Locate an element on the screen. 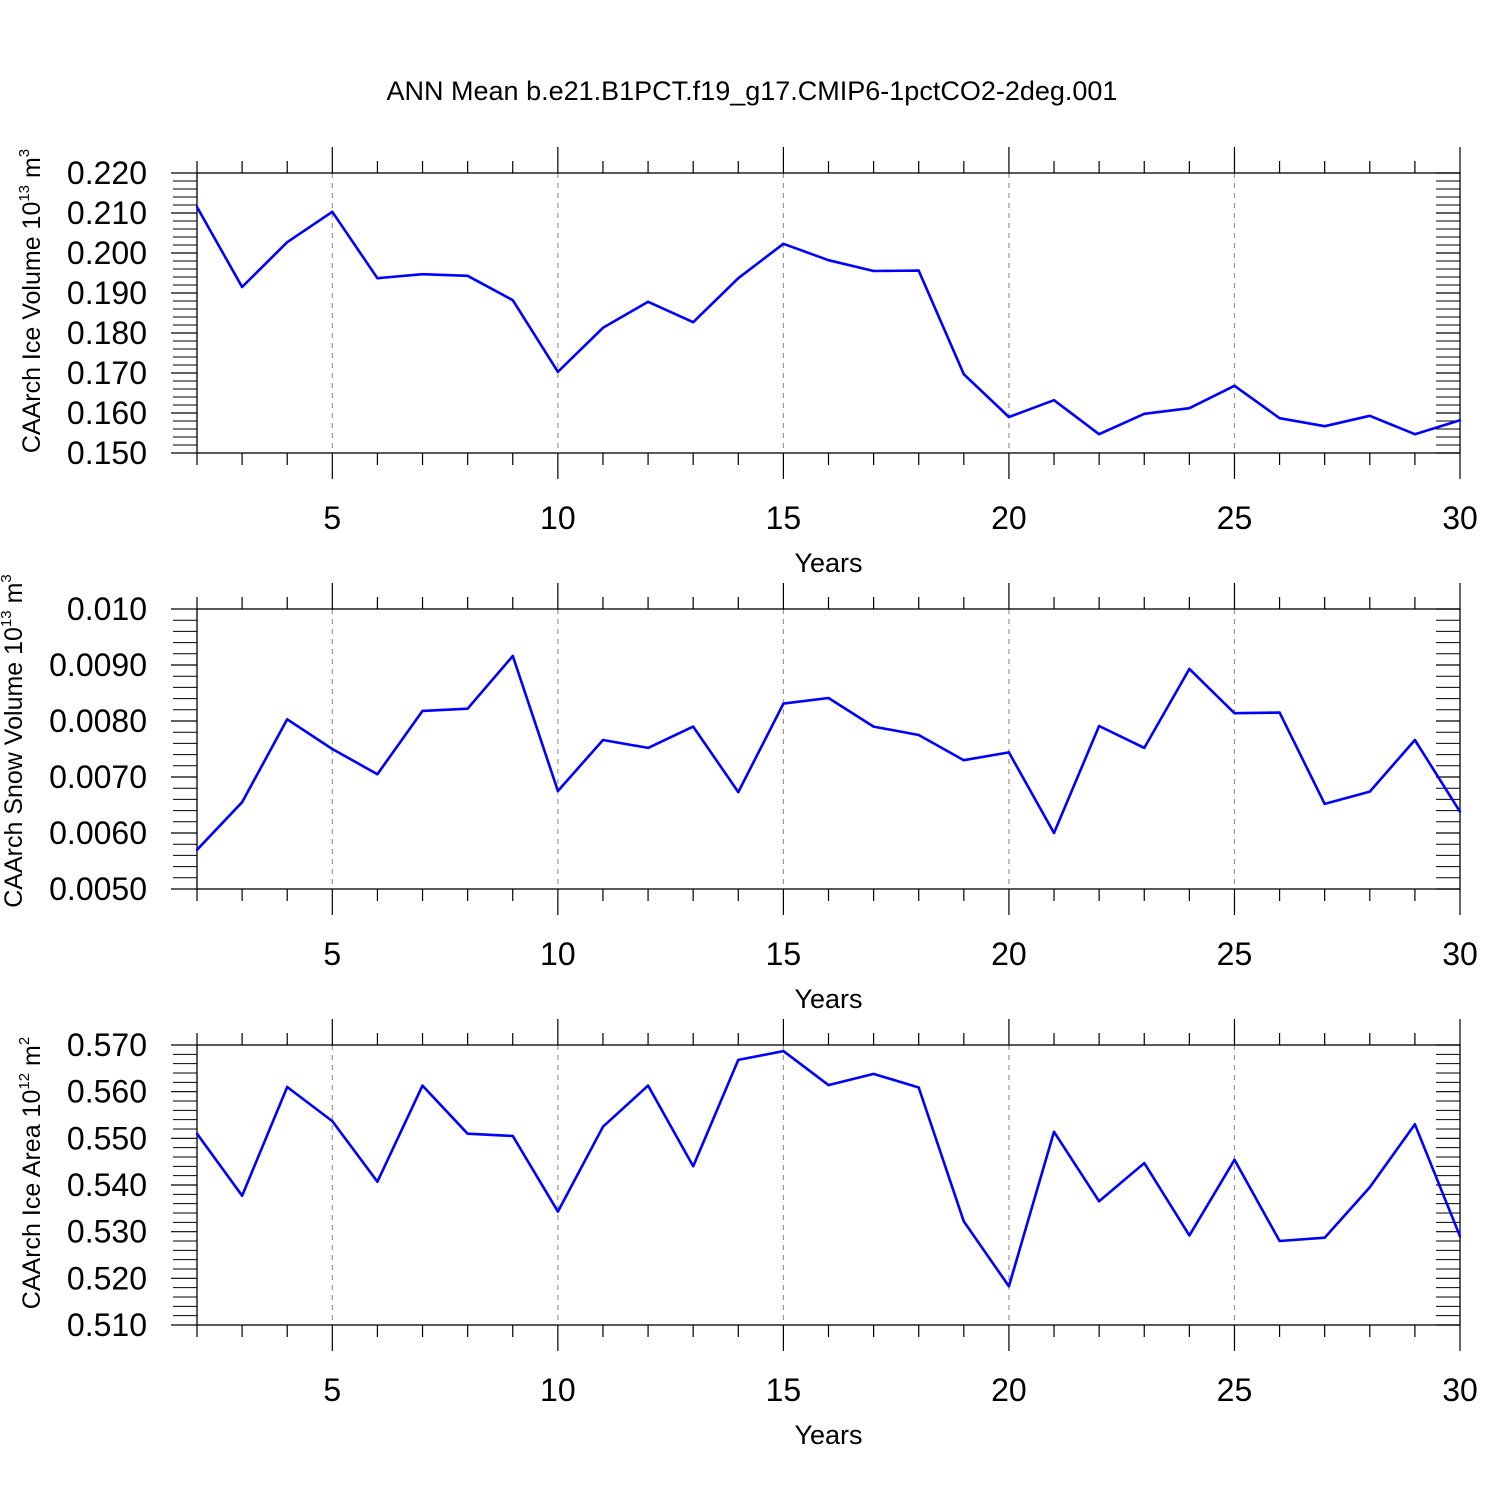 Image resolution: width=1500 pixels, height=1500 pixels. y-tick-label: 0.150 is located at coordinates (107, 453).